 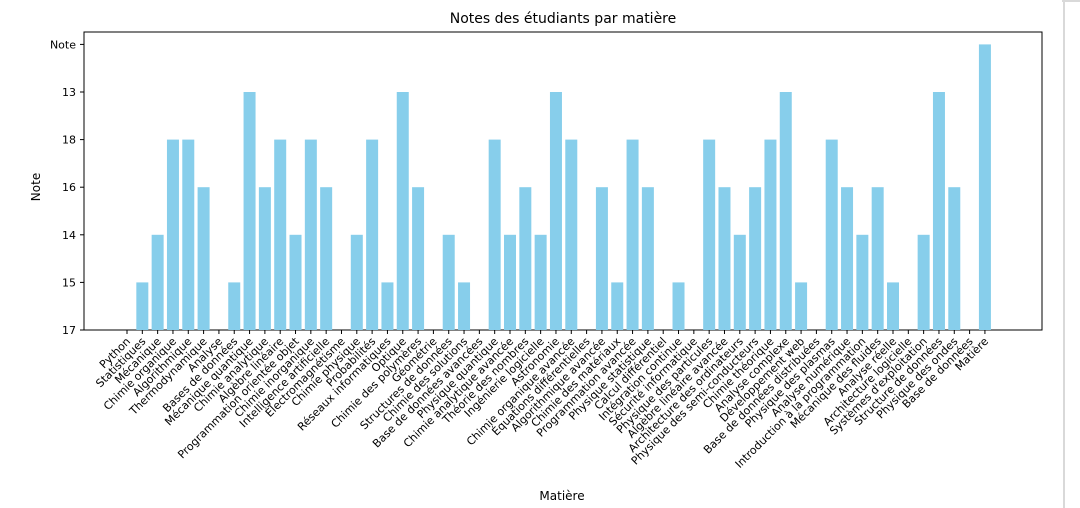 What do you see at coordinates (1064, 254) in the screenshot?
I see `window-edge-right` at bounding box center [1064, 254].